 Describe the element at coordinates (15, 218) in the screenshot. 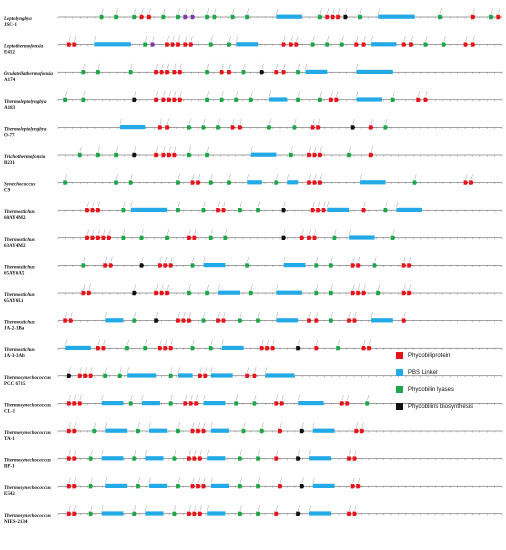

I see `genome-strain: 60AY4M2` at that location.